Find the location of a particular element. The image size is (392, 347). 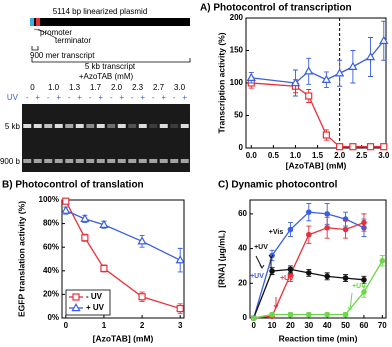

x-tick-label: 1 is located at coordinates (104, 325).